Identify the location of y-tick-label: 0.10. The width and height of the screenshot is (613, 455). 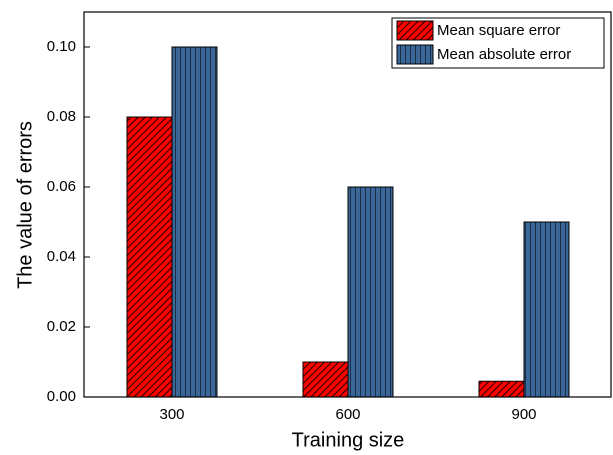
(61, 46).